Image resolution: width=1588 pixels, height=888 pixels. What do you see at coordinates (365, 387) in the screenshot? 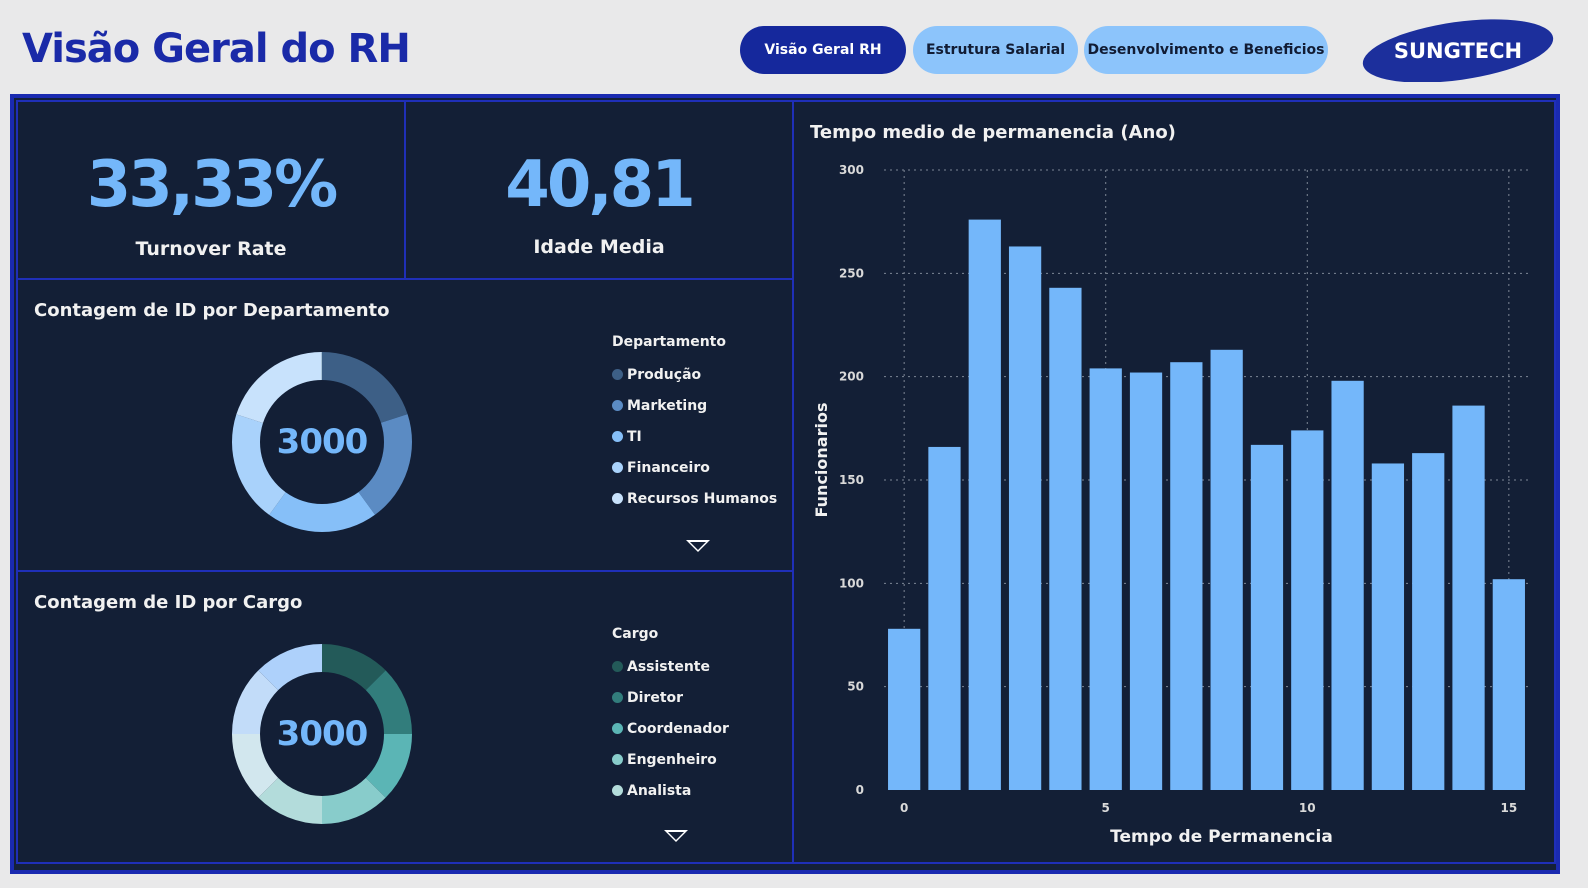
I see `donut-slice-producao` at bounding box center [365, 387].